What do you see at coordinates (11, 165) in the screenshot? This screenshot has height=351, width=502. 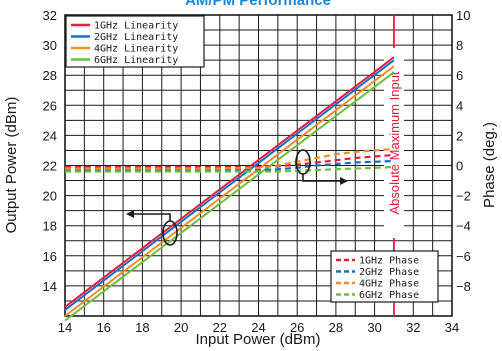 I see `y-axis-left-label: Output Power (dBm)` at bounding box center [11, 165].